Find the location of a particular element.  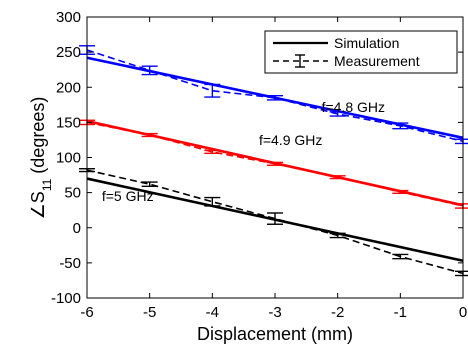

x-tick-label: 0 is located at coordinates (463, 312).